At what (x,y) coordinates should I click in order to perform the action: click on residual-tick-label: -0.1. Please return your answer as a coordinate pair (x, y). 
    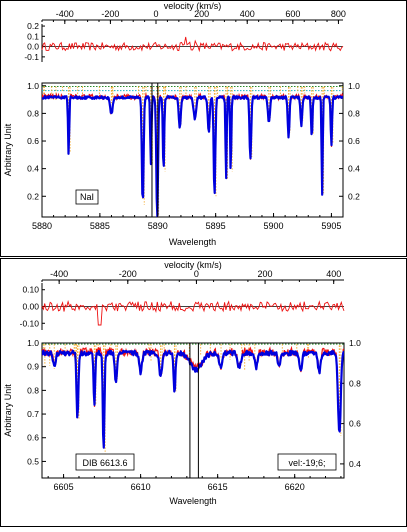
    Looking at the image, I should click on (31, 57).